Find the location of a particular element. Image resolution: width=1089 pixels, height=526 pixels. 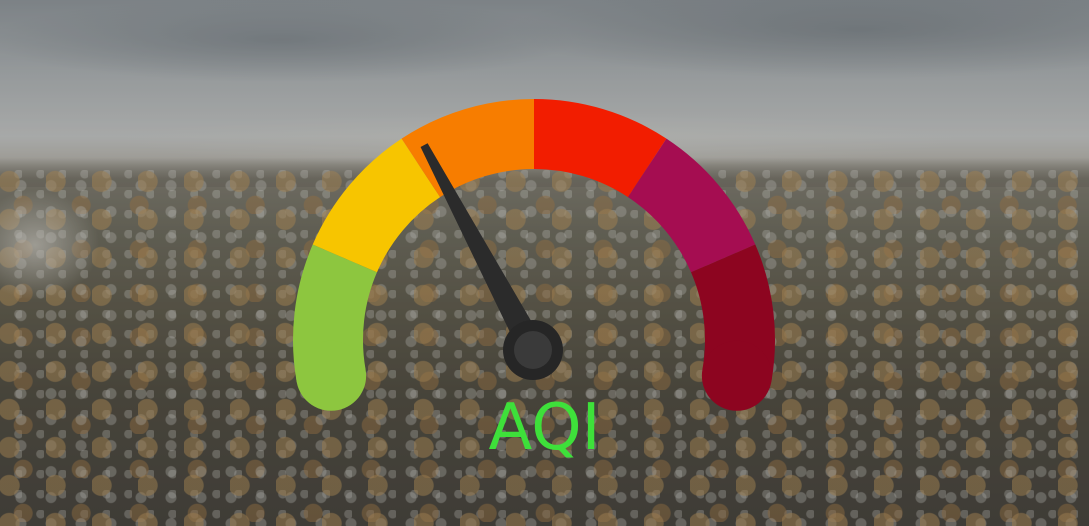

gauge-start-cap is located at coordinates (331, 375).